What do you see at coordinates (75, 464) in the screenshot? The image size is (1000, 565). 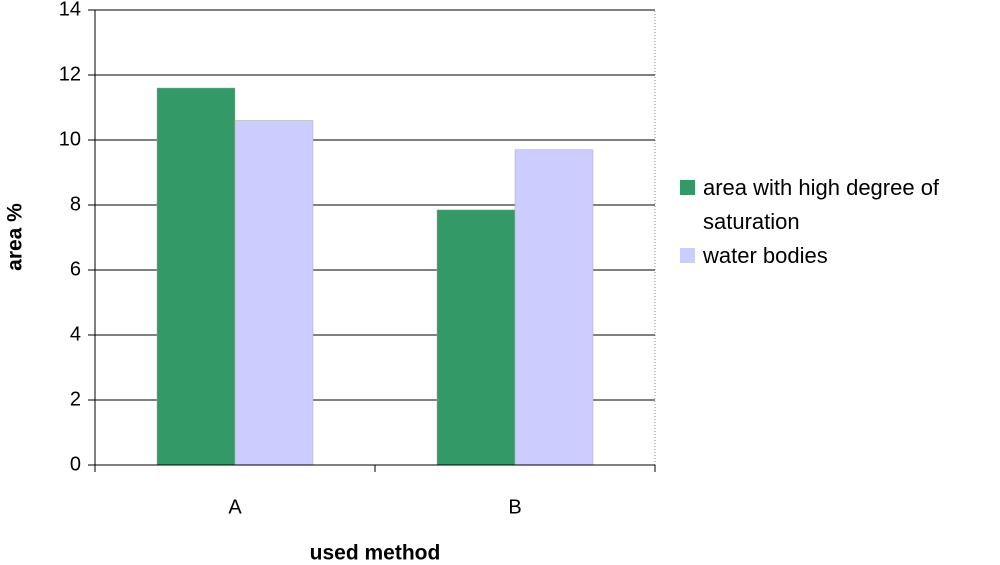 I see `y-tick-label: 0` at bounding box center [75, 464].